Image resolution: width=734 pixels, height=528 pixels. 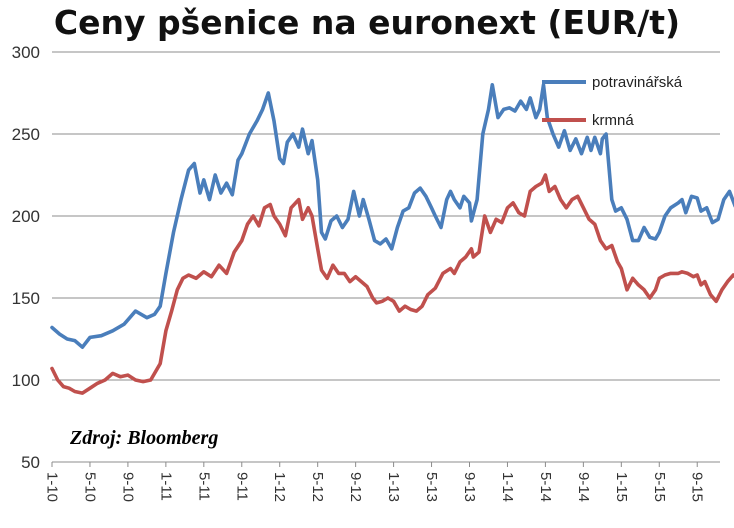 I want to click on x-tick-label: 5-14, so click(x=545, y=487).